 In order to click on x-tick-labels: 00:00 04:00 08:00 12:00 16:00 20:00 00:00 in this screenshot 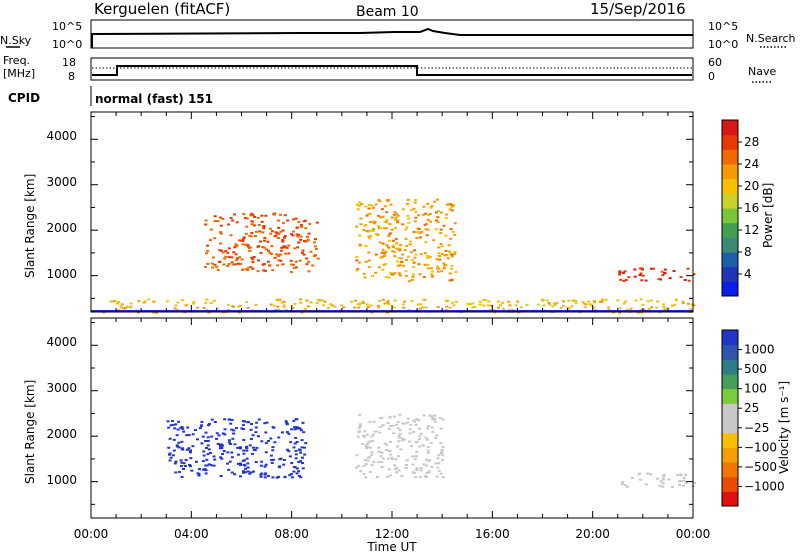, I will do `click(392, 534)`.